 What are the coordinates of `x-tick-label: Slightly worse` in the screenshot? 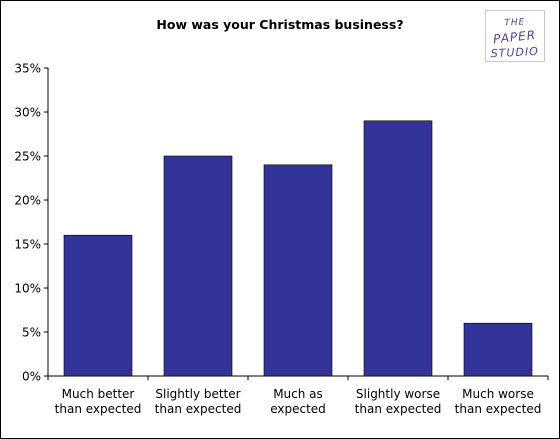 It's located at (398, 394).